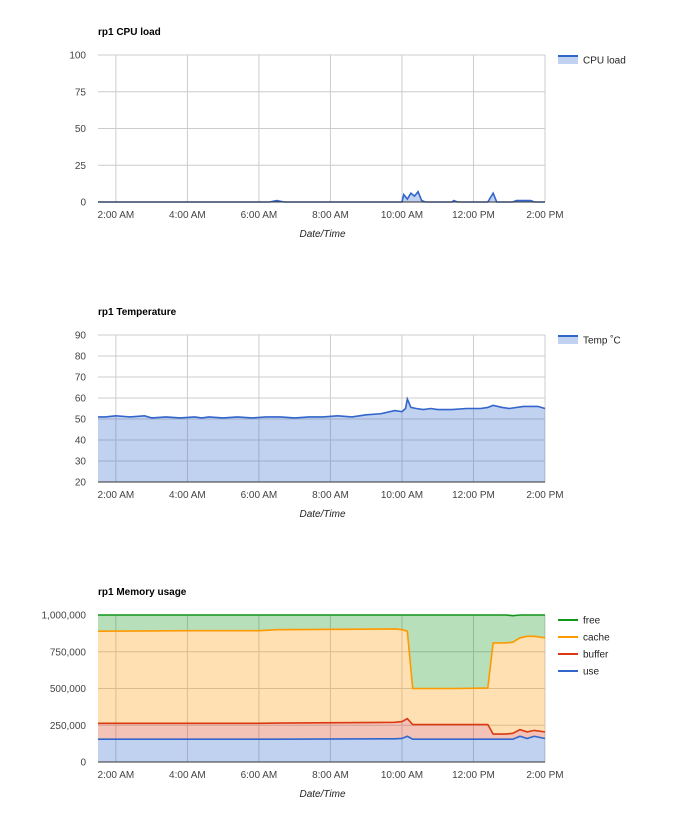 Image resolution: width=681 pixels, height=838 pixels. I want to click on y-tick-label: 80, so click(81, 357).